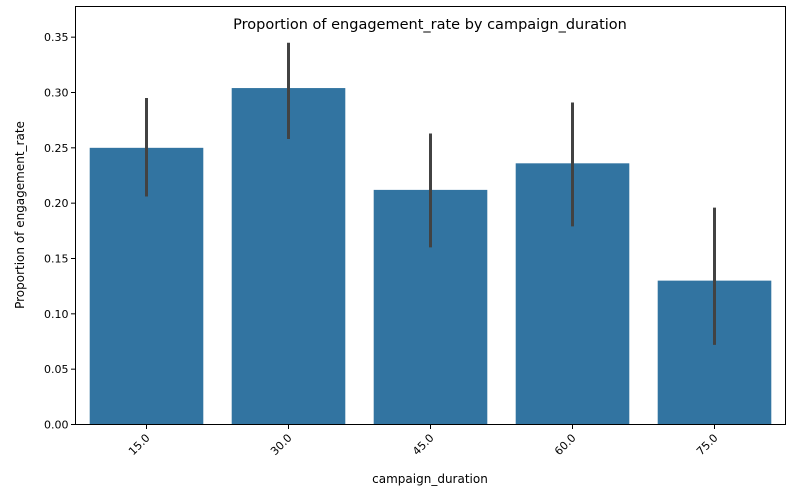  Describe the element at coordinates (707, 444) in the screenshot. I see `x-tick-label: 75.0` at that location.